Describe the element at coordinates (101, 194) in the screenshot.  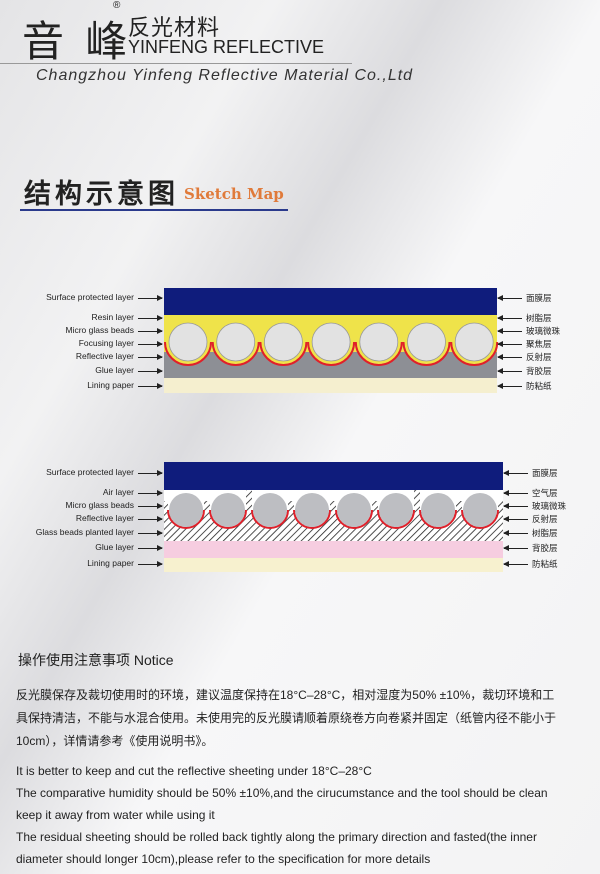
I see `section-title-cn: 结构示意图` at that location.